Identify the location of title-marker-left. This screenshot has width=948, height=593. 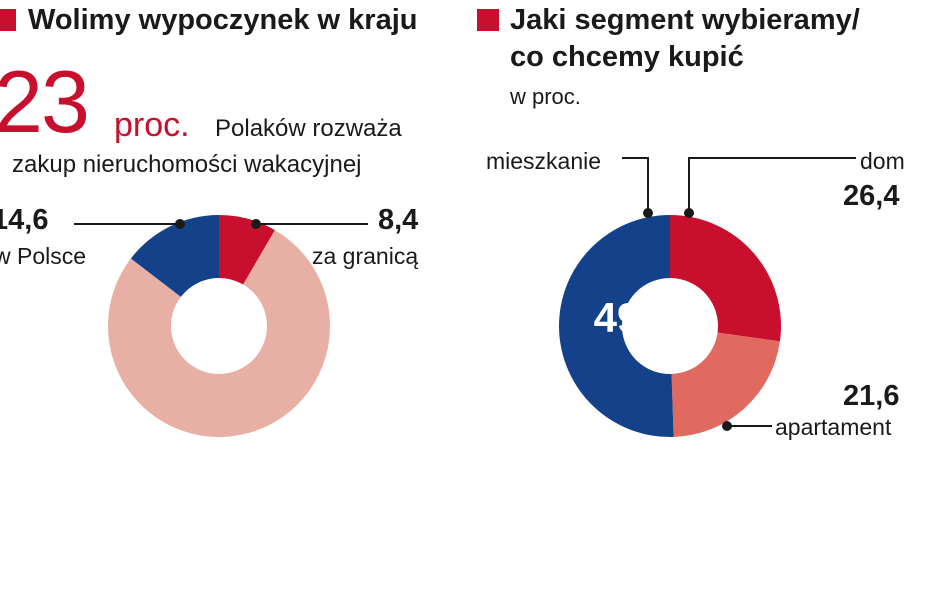
(8, 20).